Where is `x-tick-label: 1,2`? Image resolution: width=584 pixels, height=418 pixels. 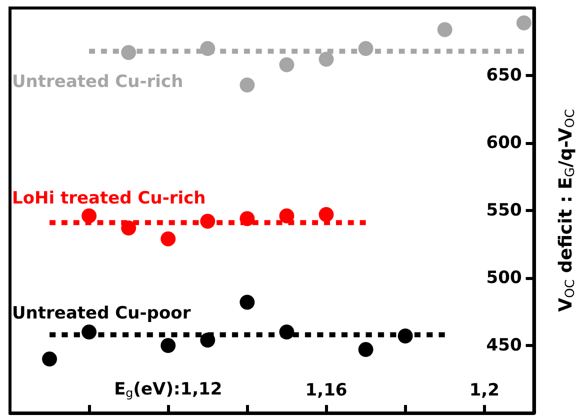
x-tick-label: 1,2 is located at coordinates (484, 390).